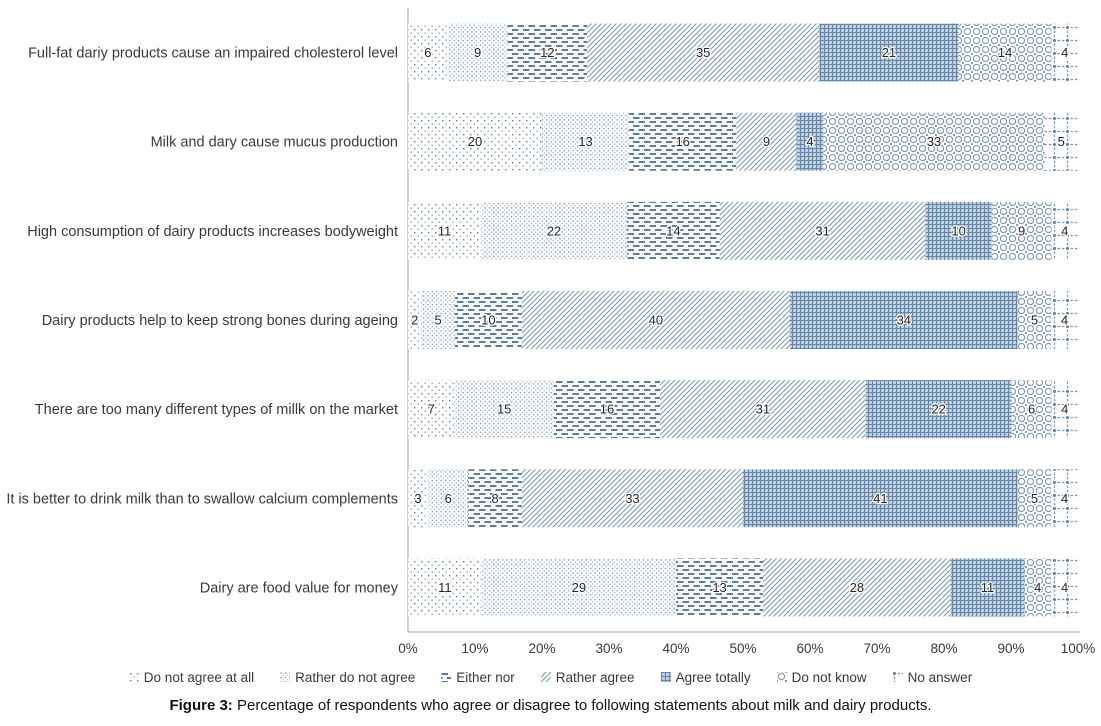 The height and width of the screenshot is (726, 1101). What do you see at coordinates (408, 648) in the screenshot?
I see `x-axis-tick-label: 0%` at bounding box center [408, 648].